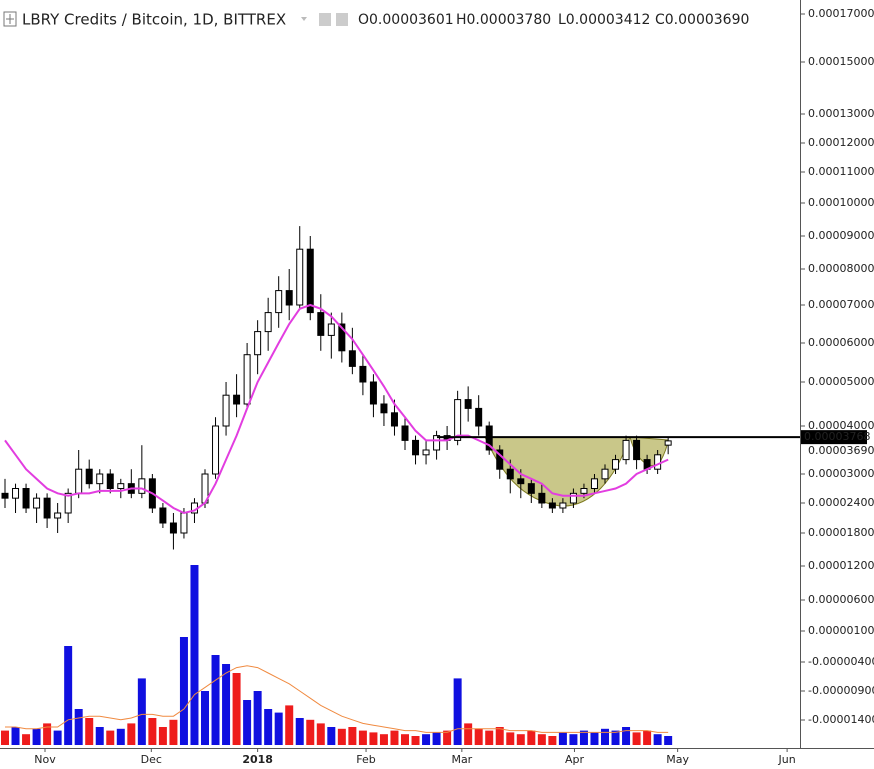 This screenshot has height=769, width=874. Describe the element at coordinates (365, 759) in the screenshot. I see `x-tick-label: Feb` at that location.